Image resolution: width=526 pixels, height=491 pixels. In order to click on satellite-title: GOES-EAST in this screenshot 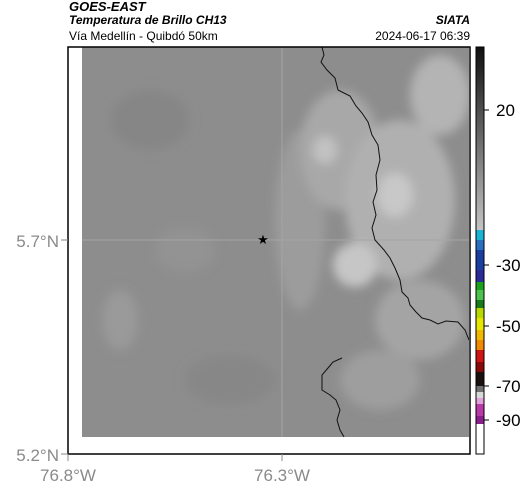, I will do `click(107, 7)`.